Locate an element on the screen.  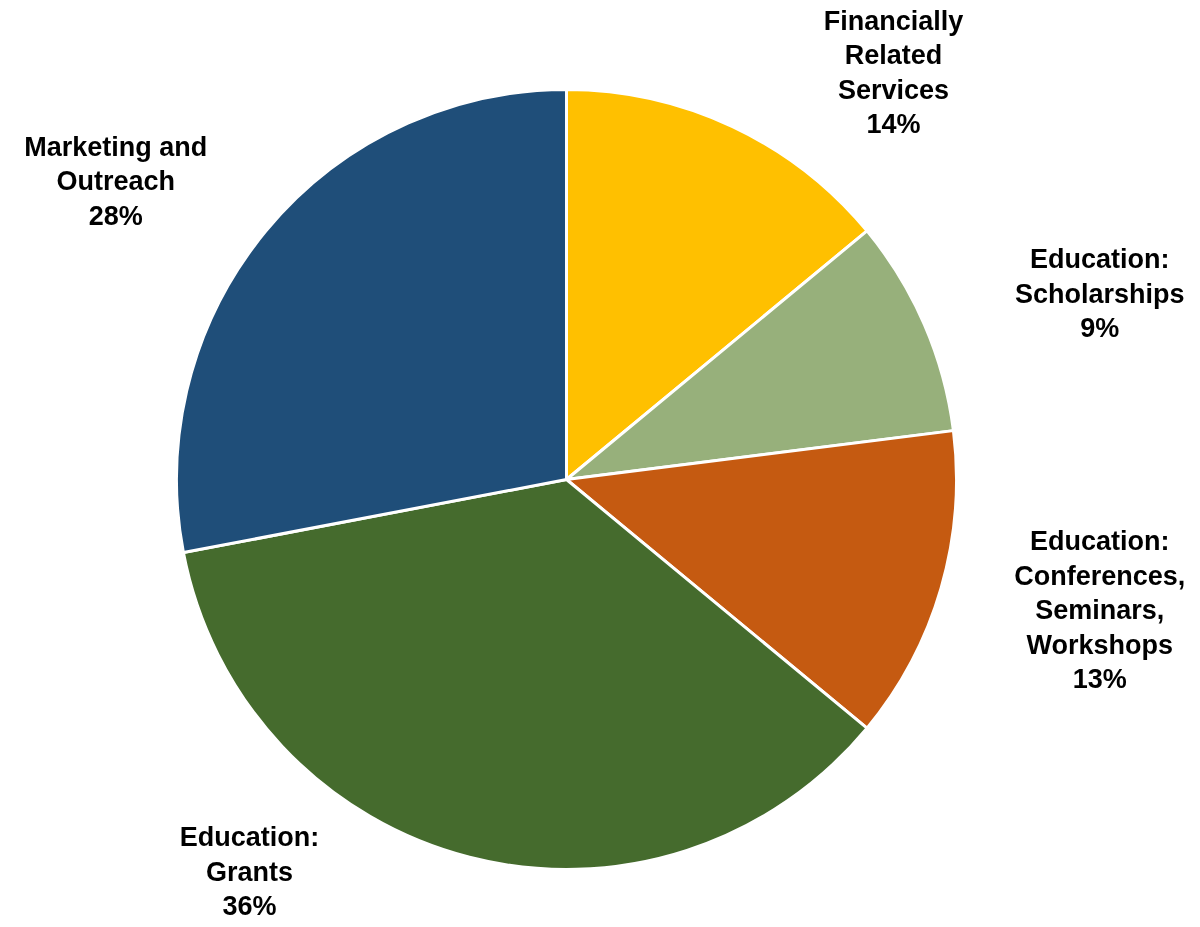
data-label: 28% is located at coordinates (115, 215).